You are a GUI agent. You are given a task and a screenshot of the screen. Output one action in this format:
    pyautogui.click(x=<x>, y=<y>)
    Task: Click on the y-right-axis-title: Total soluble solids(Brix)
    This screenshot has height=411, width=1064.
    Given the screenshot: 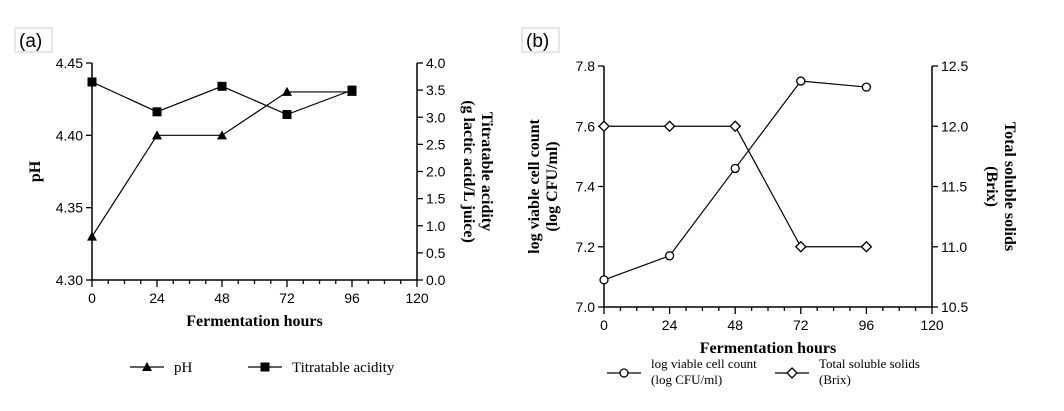 What is the action you would take?
    pyautogui.click(x=1000, y=186)
    